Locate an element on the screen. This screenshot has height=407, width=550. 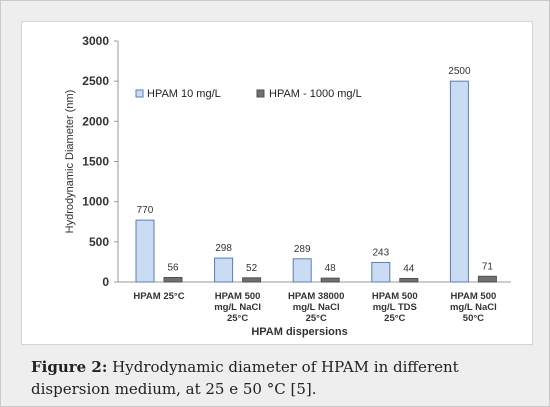
data-label: 48 is located at coordinates (331, 268).